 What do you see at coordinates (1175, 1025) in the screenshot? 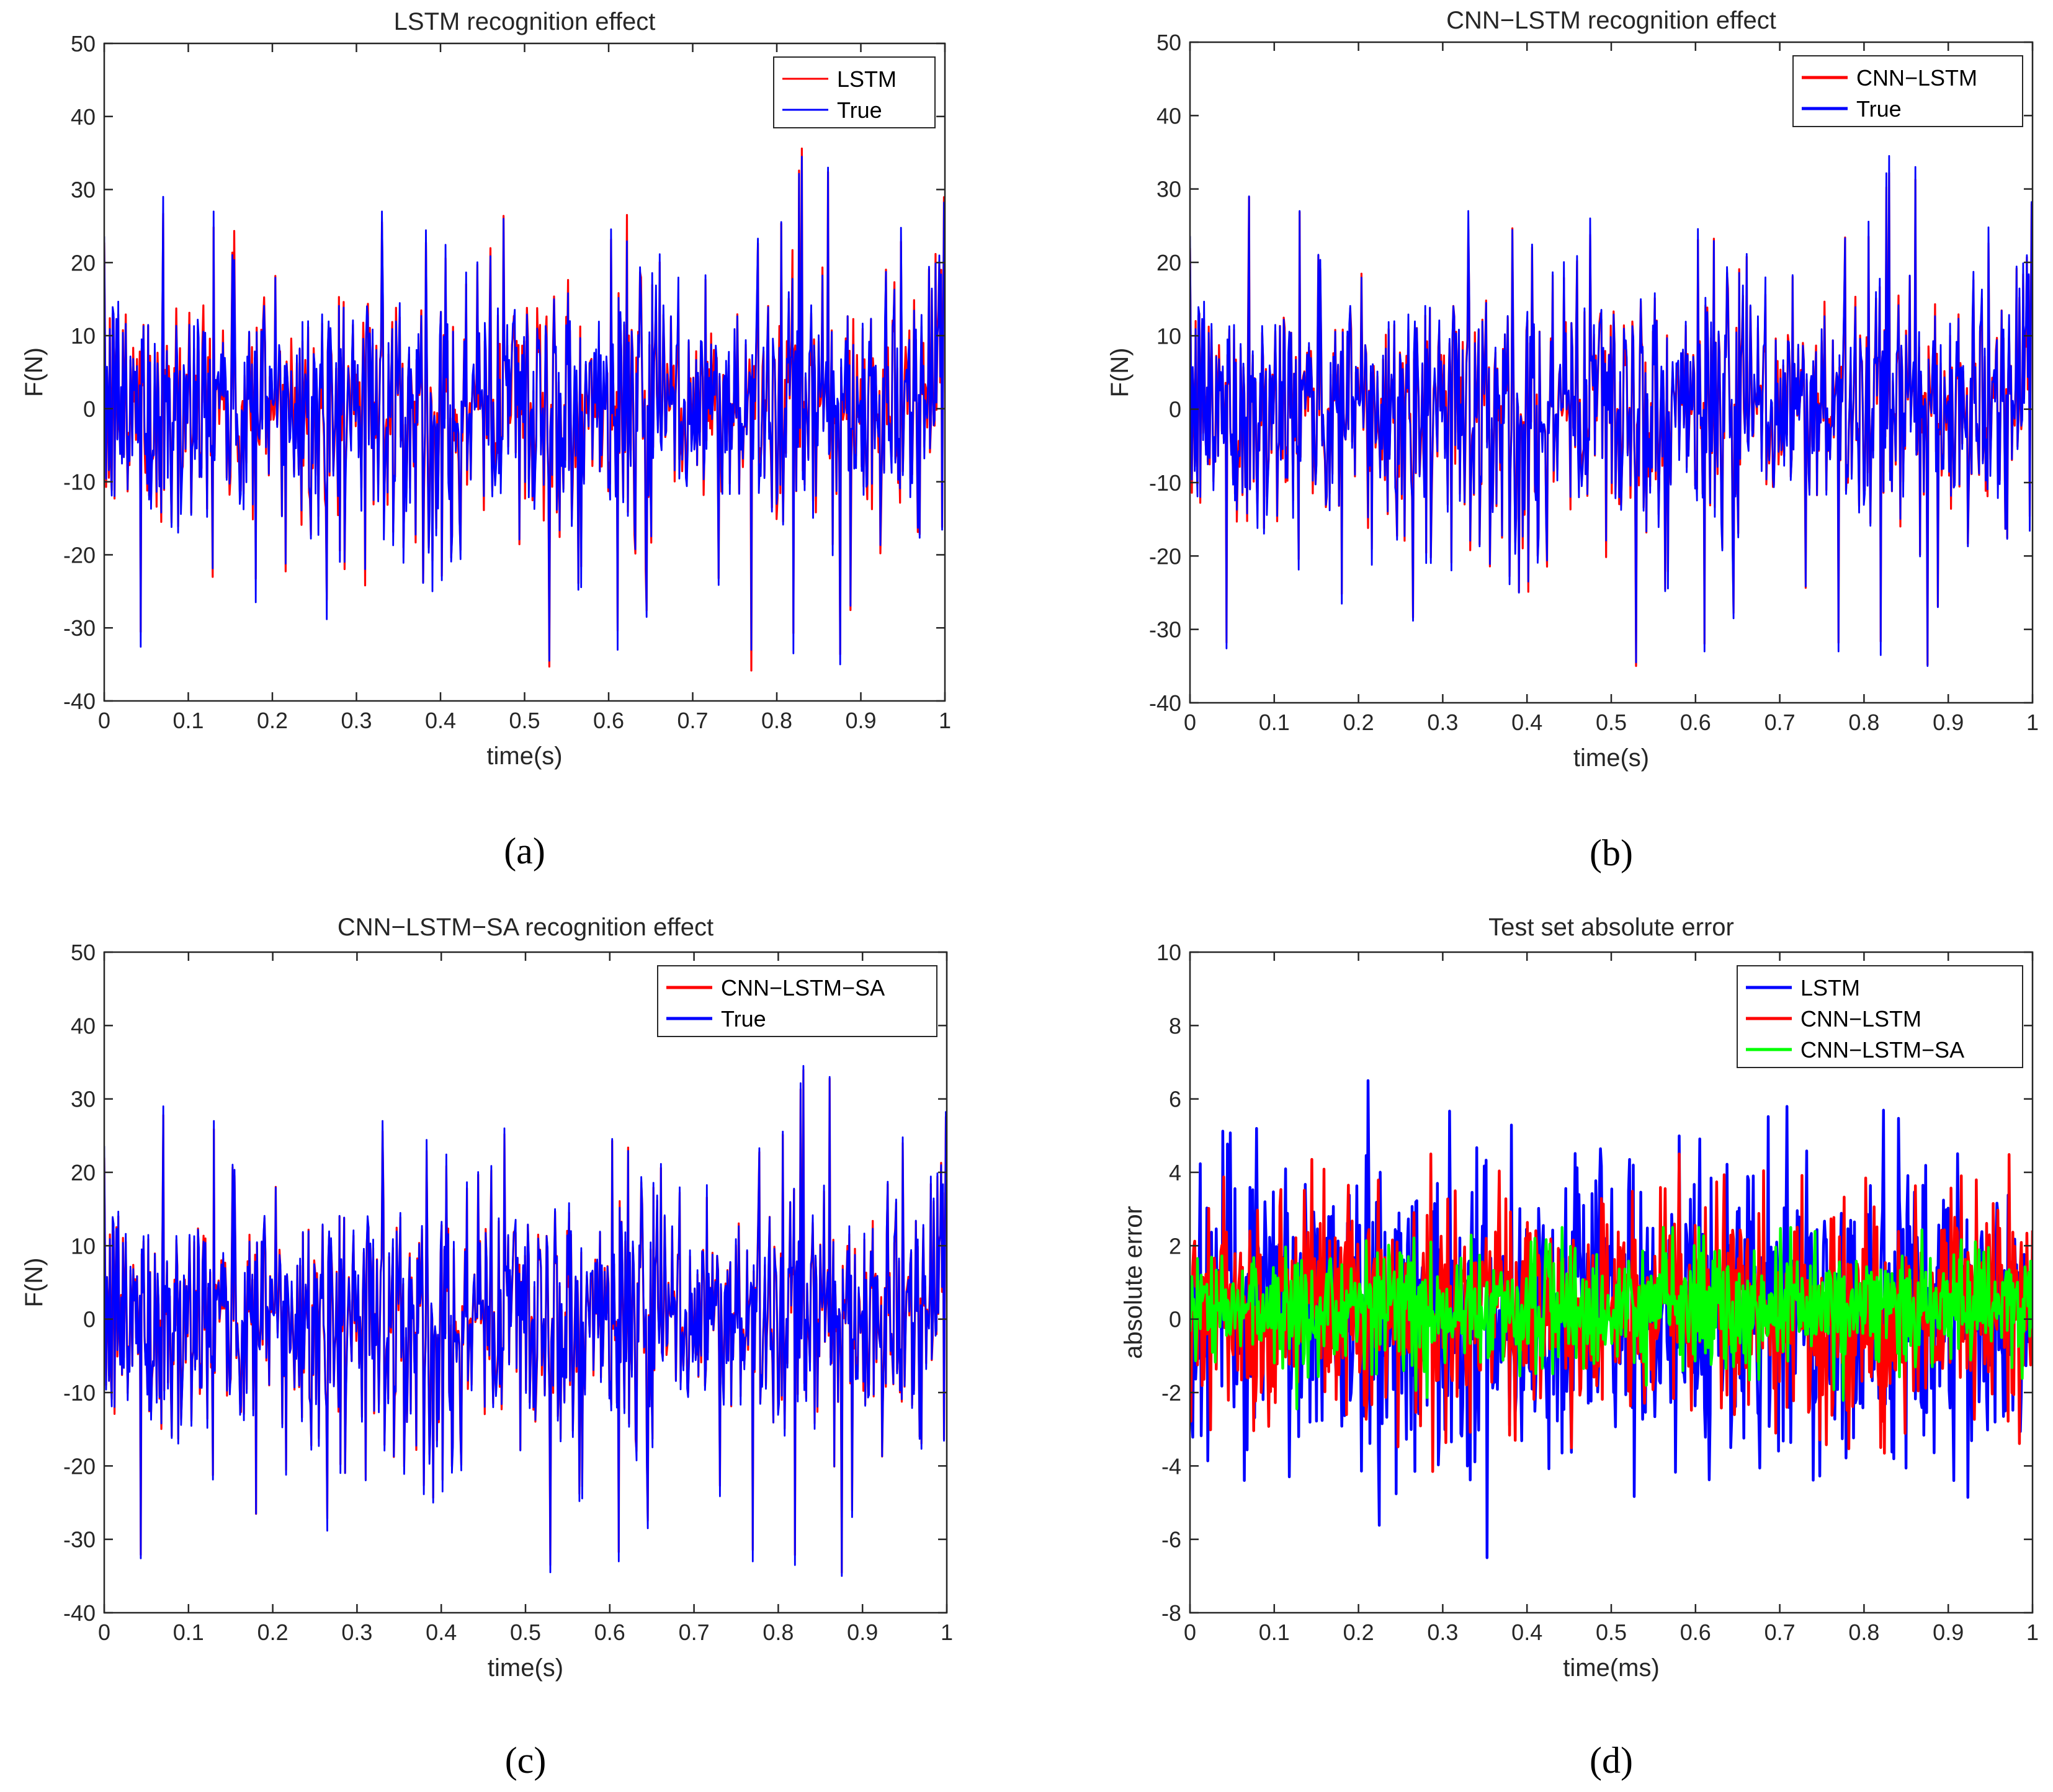
I see `y-tick-label: 8` at bounding box center [1175, 1025].